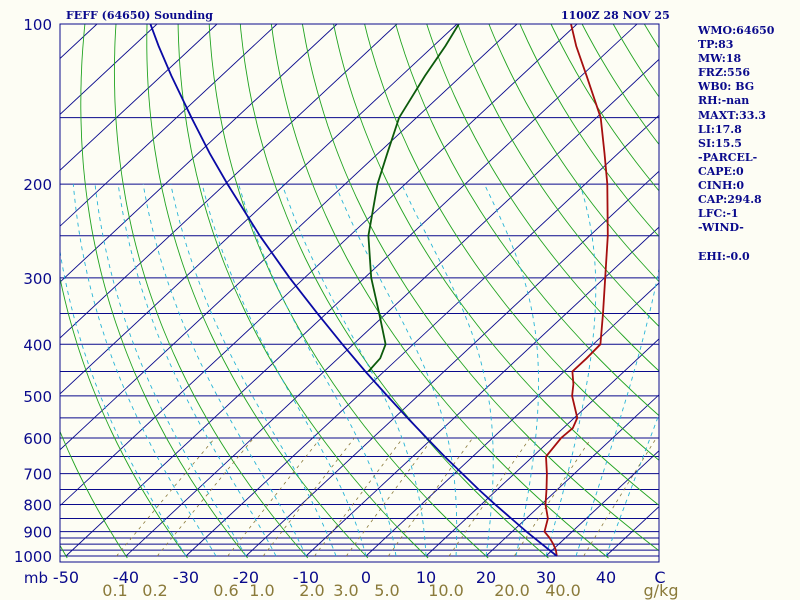  What do you see at coordinates (659, 577) in the screenshot?
I see `temperature-unit-label: C` at bounding box center [659, 577].